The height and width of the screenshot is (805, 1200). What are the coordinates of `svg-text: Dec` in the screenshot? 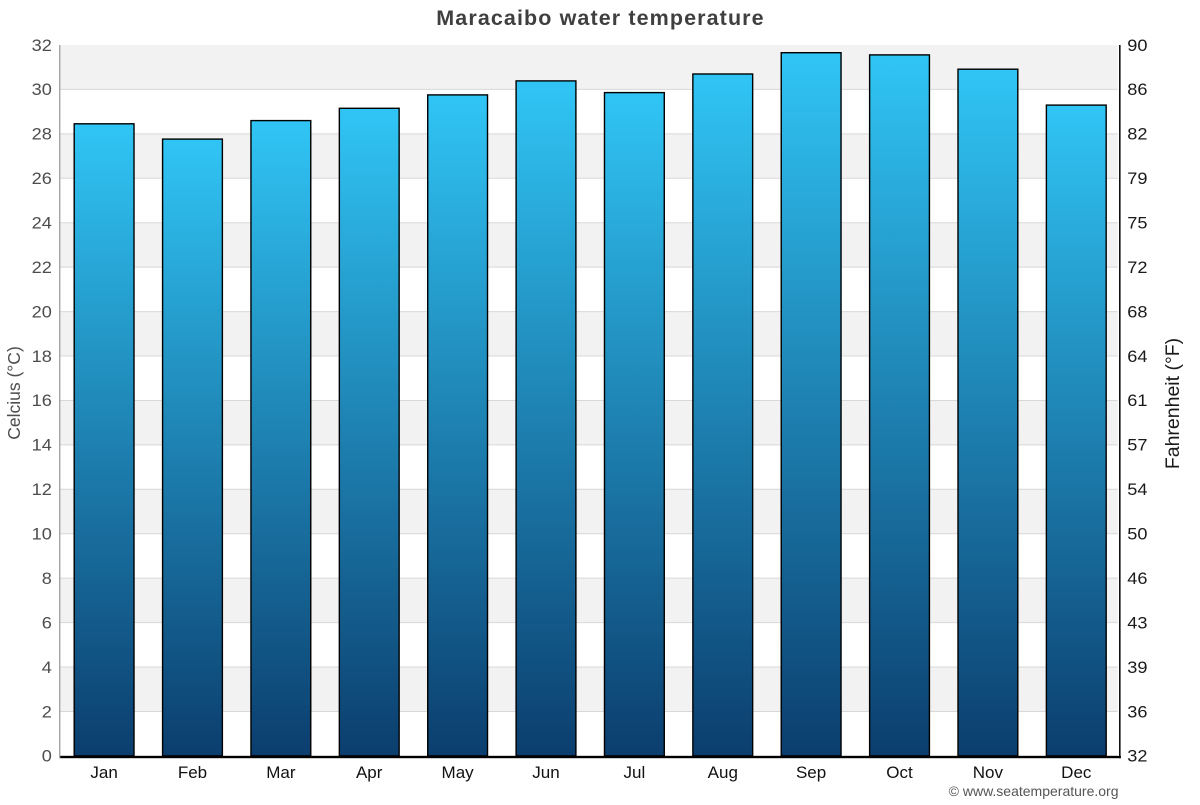 It's located at (1076, 772).